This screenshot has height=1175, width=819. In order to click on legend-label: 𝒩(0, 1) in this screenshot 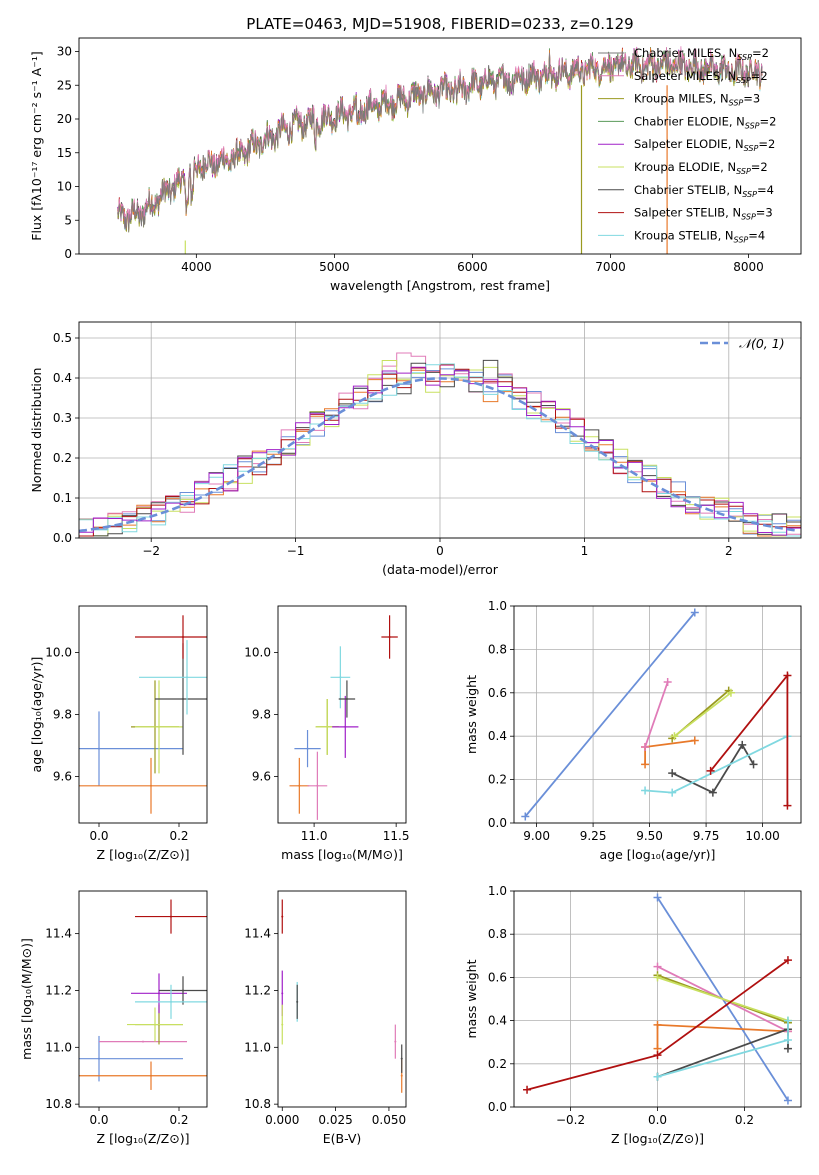, I will do `click(762, 343)`.